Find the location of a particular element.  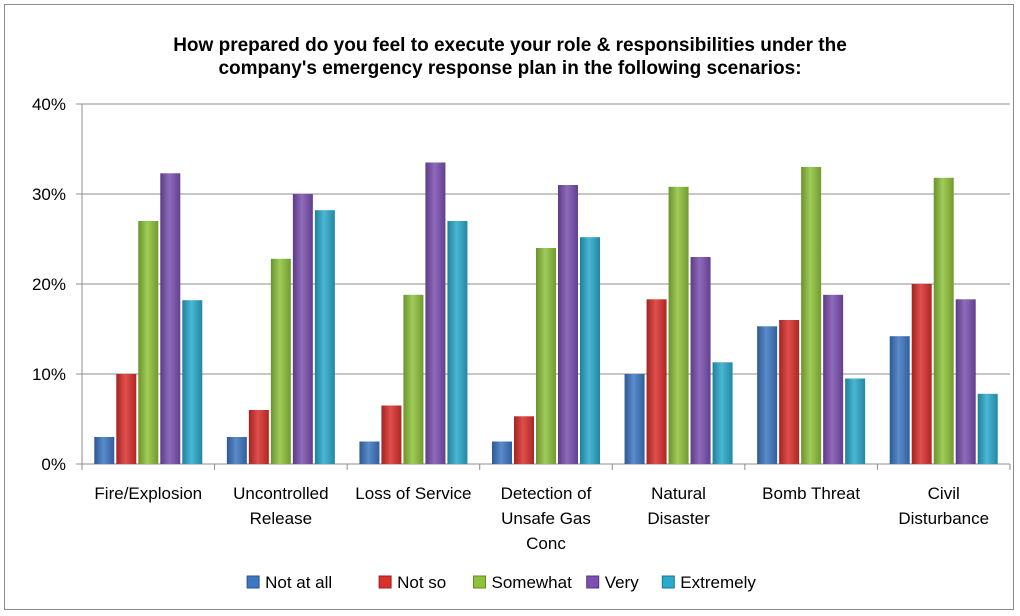

x-category-label: Conc is located at coordinates (546, 543).